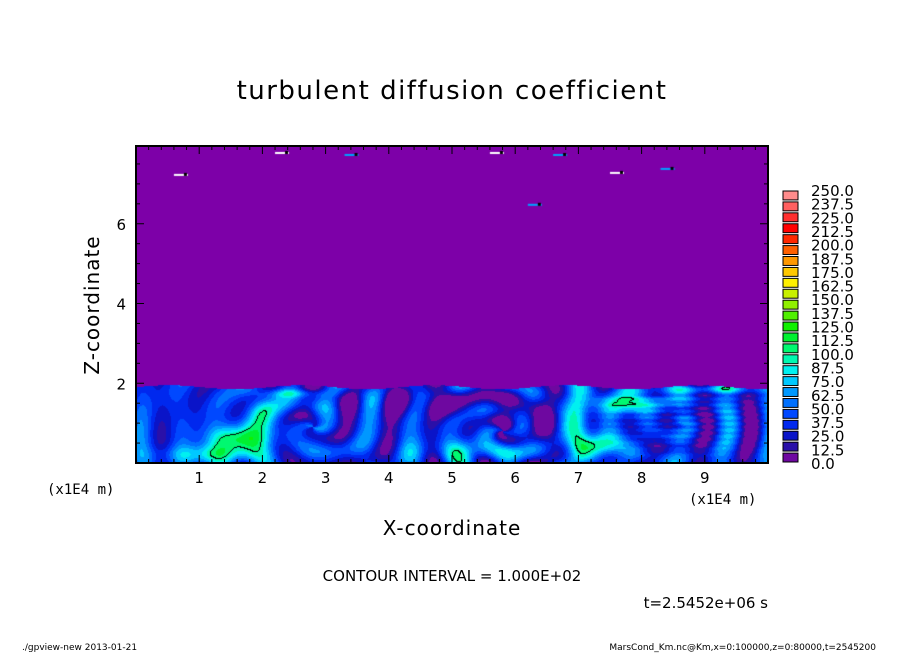 The width and height of the screenshot is (904, 654). What do you see at coordinates (452, 576) in the screenshot?
I see `contour-interval-text: CONTOUR INTERVAL = 1.000E+02` at bounding box center [452, 576].